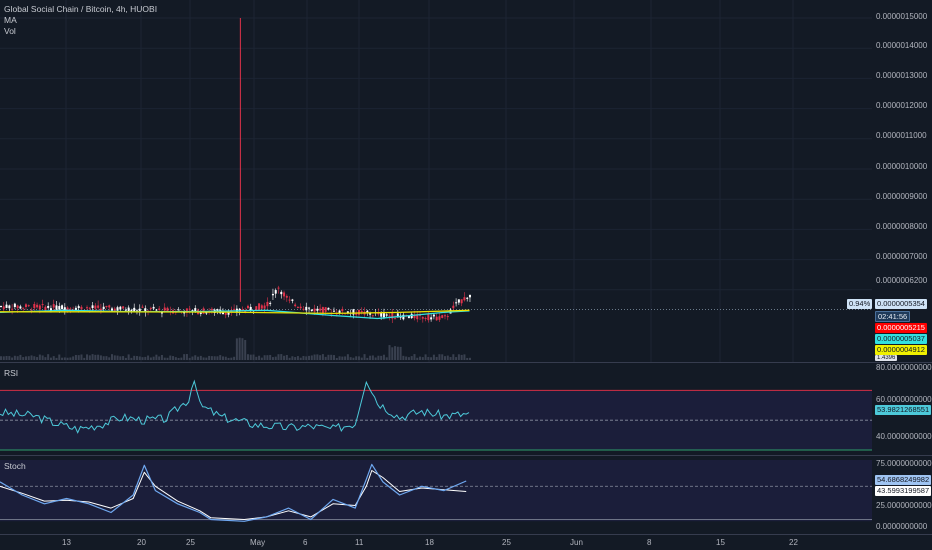  Describe the element at coordinates (10, 31) in the screenshot. I see `vol-legend: Vol` at that location.